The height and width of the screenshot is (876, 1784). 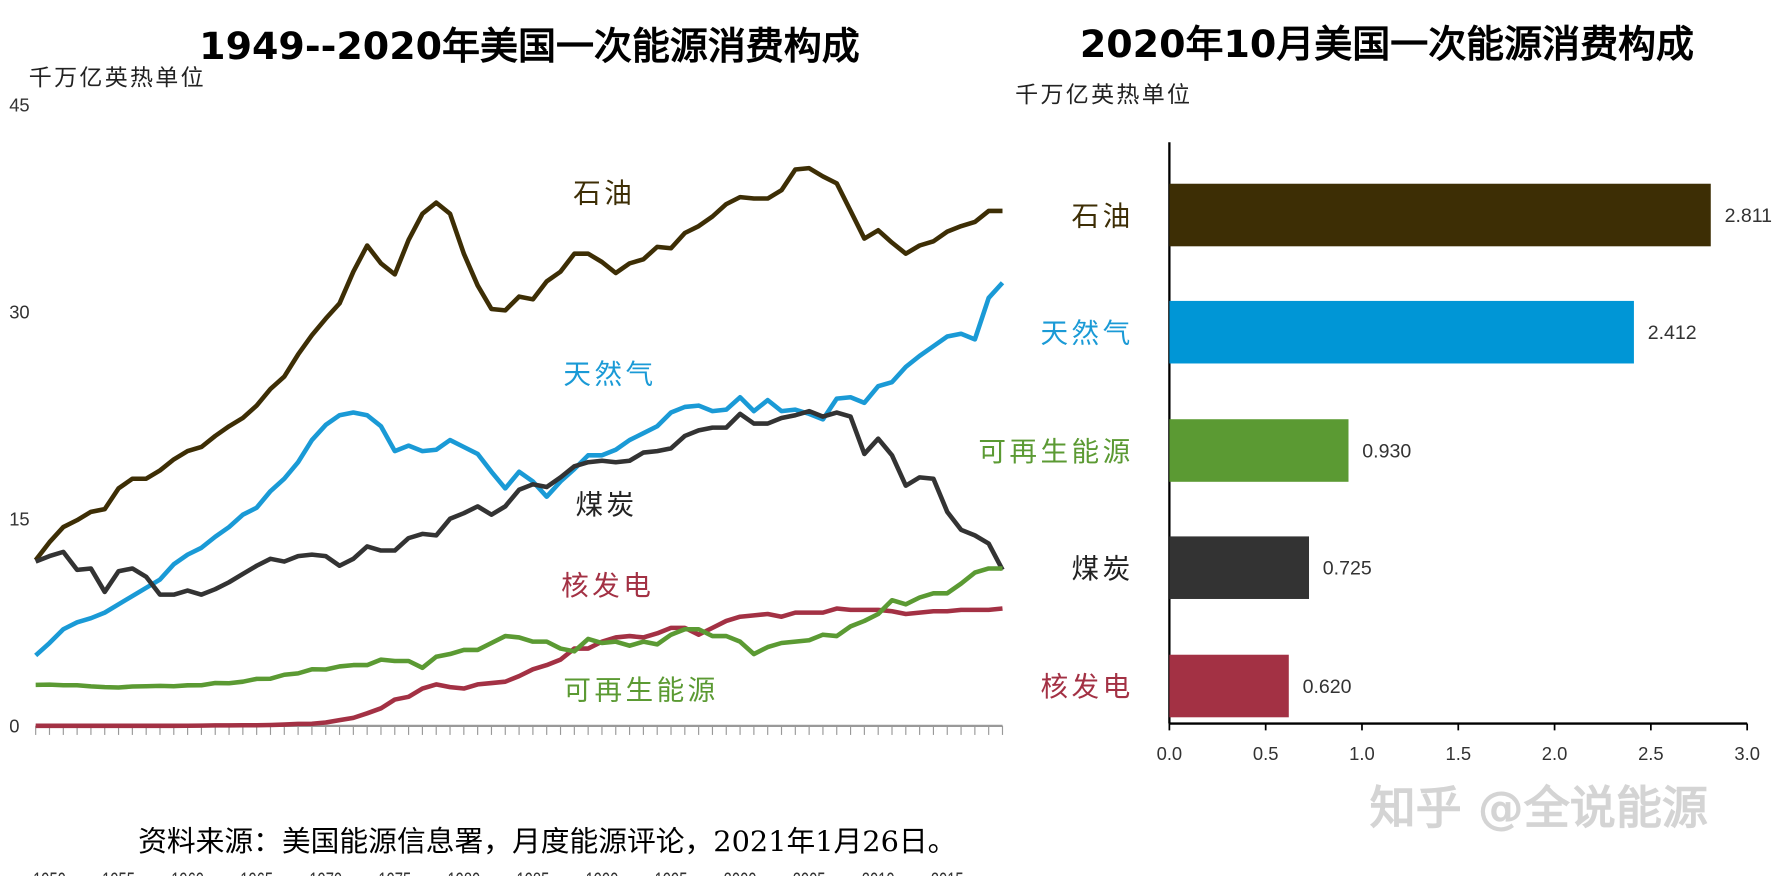 What do you see at coordinates (1086, 334) in the screenshot?
I see `category-label: 天然气` at bounding box center [1086, 334].